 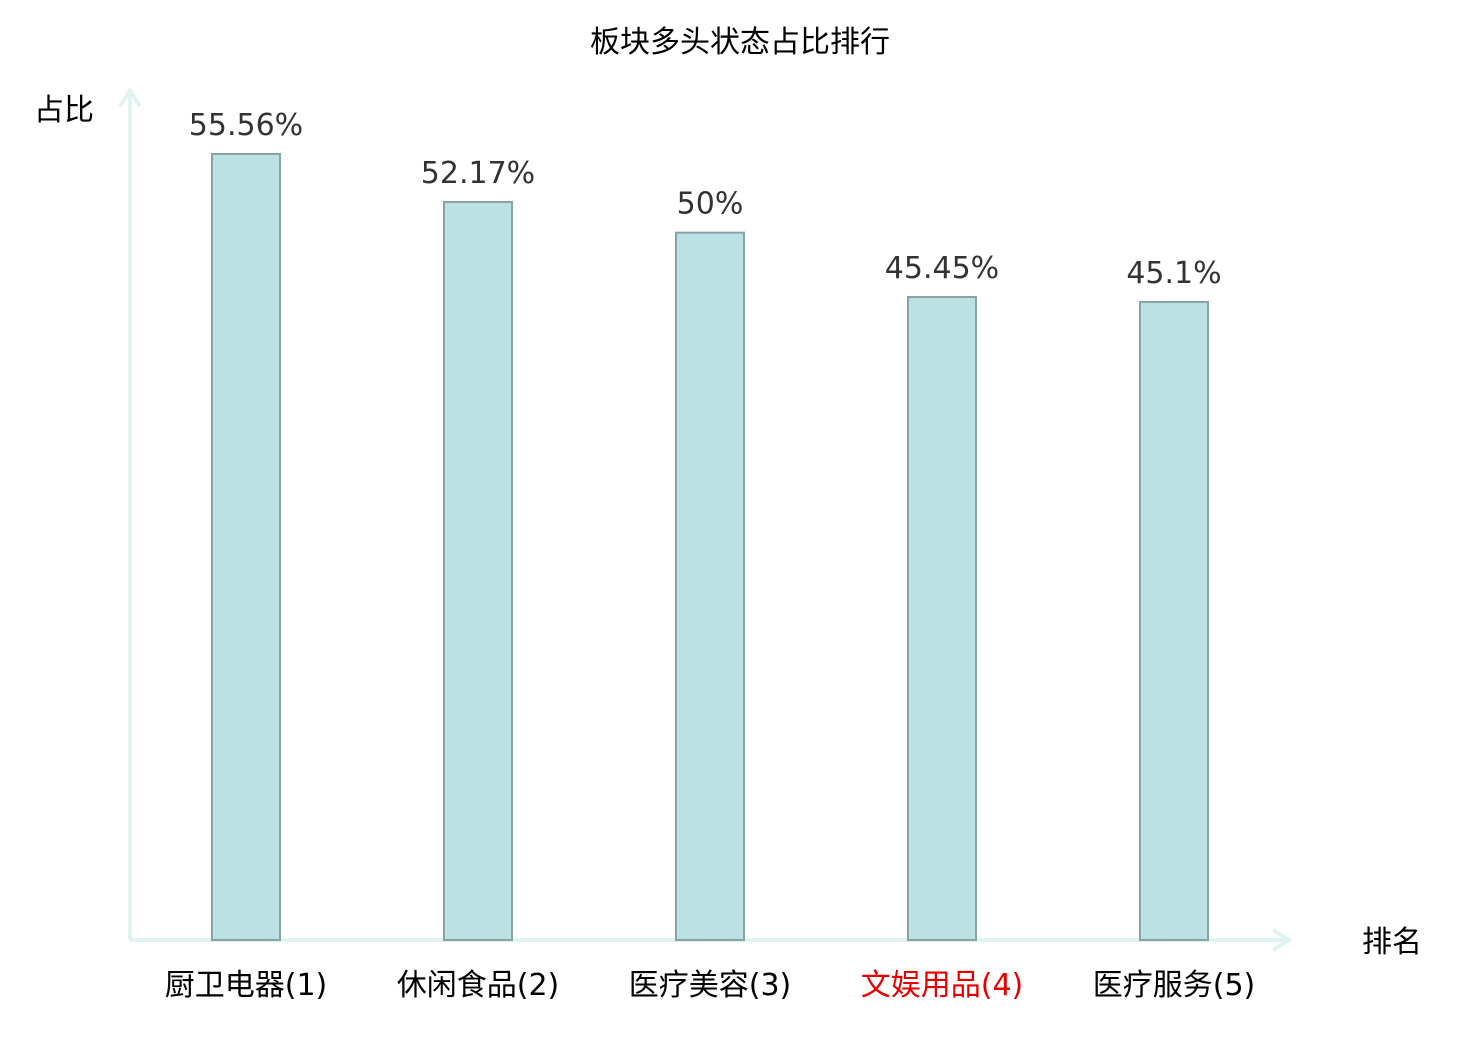 What do you see at coordinates (710, 204) in the screenshot?
I see `bar-value-label: 50%` at bounding box center [710, 204].